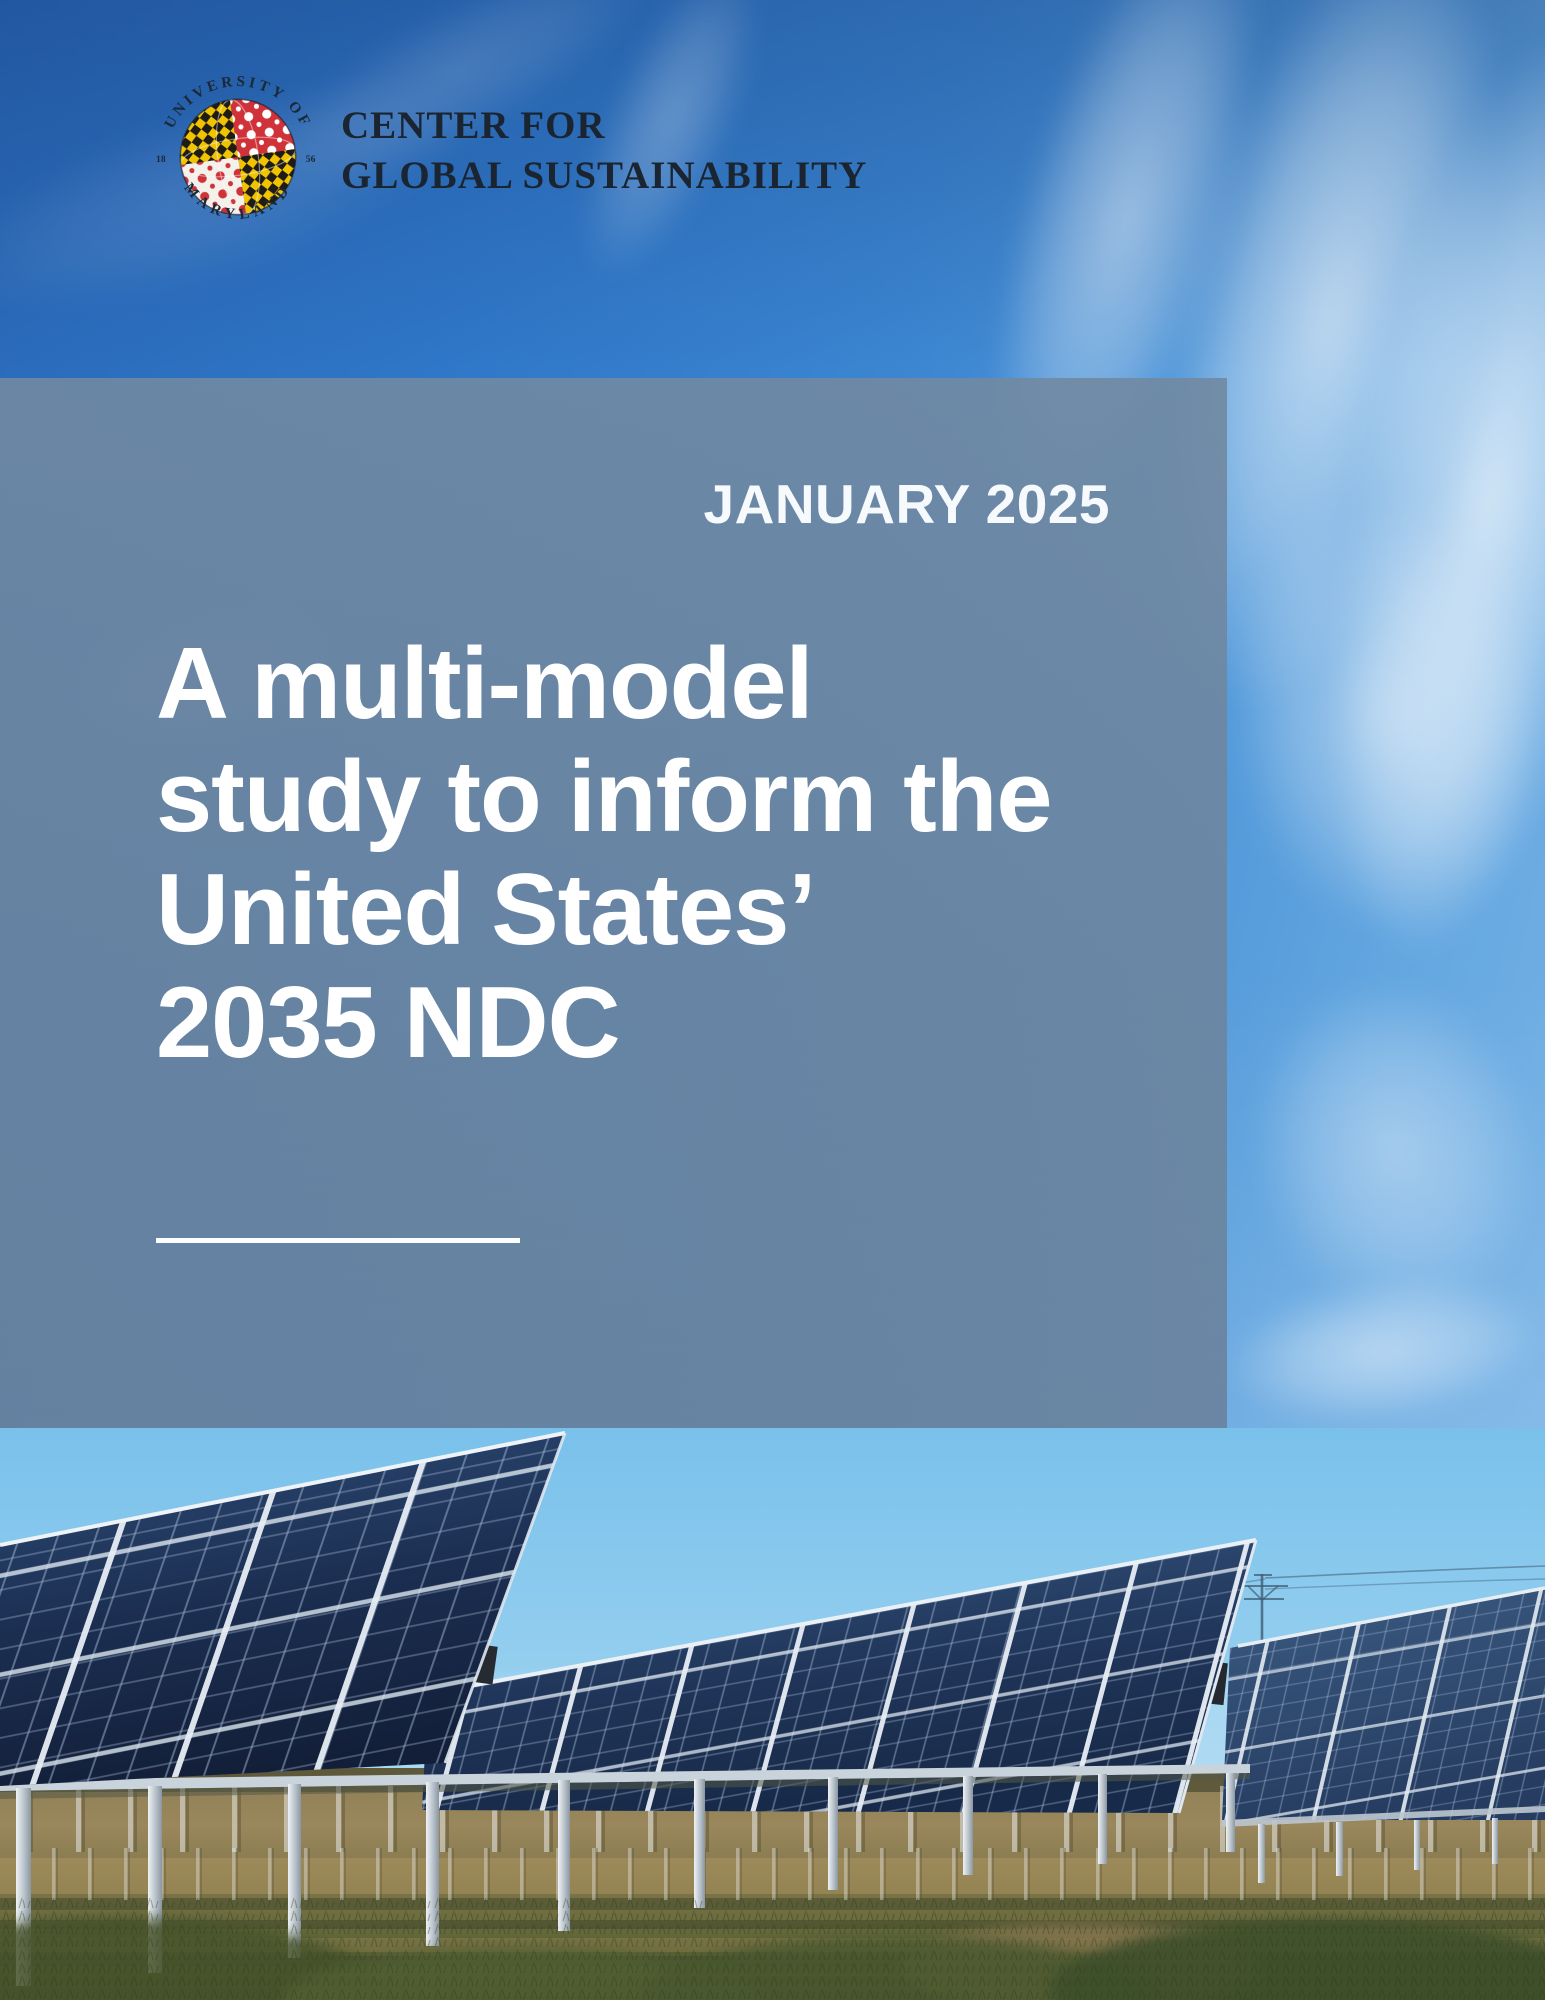 The width and height of the screenshot is (1545, 2000). Describe the element at coordinates (625, 1781) in the screenshot. I see `mounting-rail` at that location.